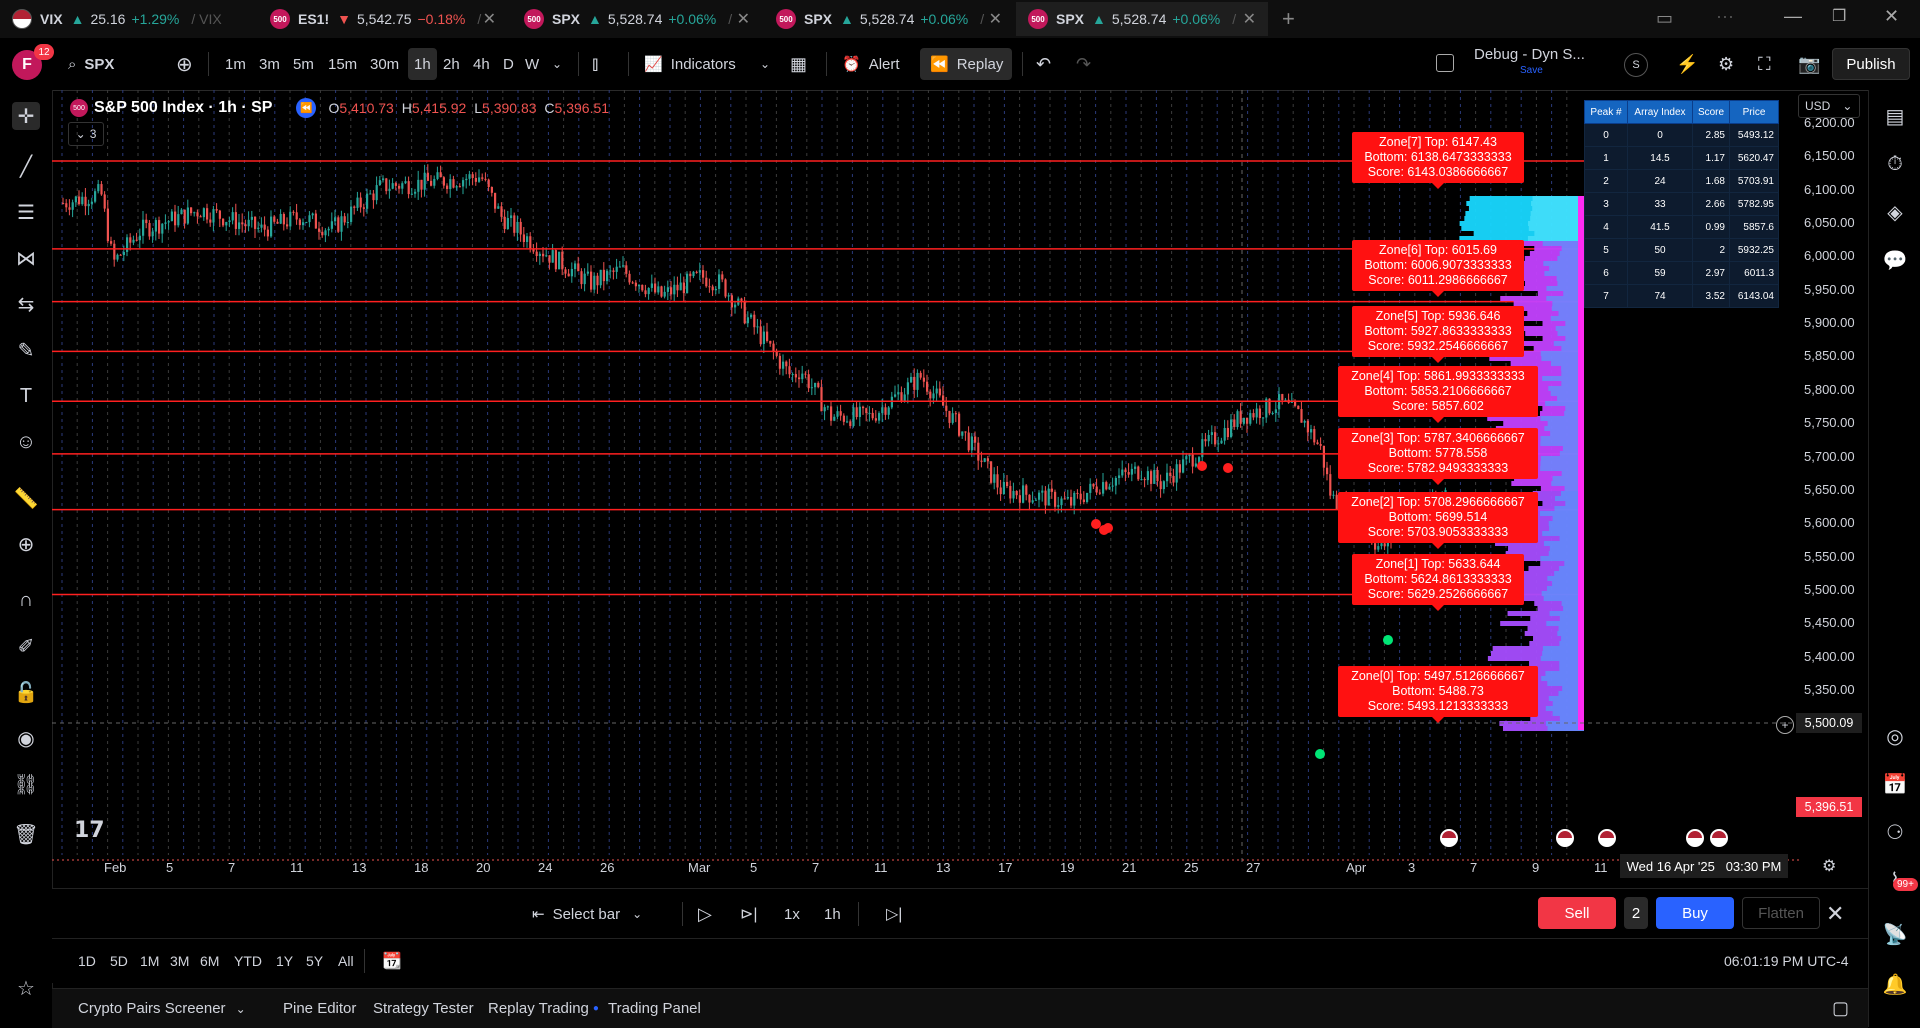  What do you see at coordinates (451, 64) in the screenshot?
I see `interval-2h: 2h` at bounding box center [451, 64].